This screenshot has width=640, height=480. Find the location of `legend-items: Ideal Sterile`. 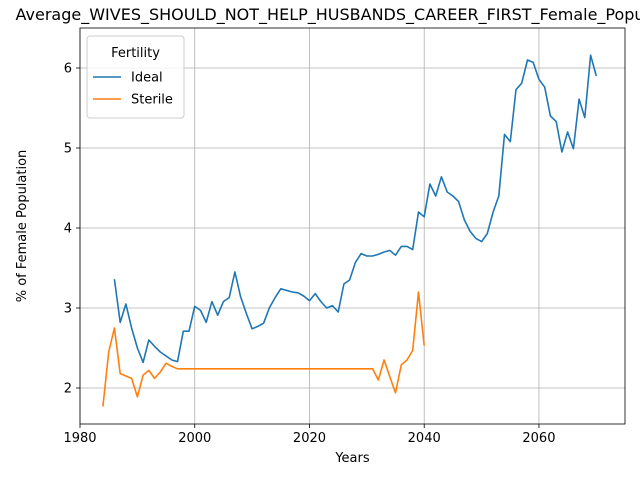

legend-items: Ideal Sterile is located at coordinates (133, 89).